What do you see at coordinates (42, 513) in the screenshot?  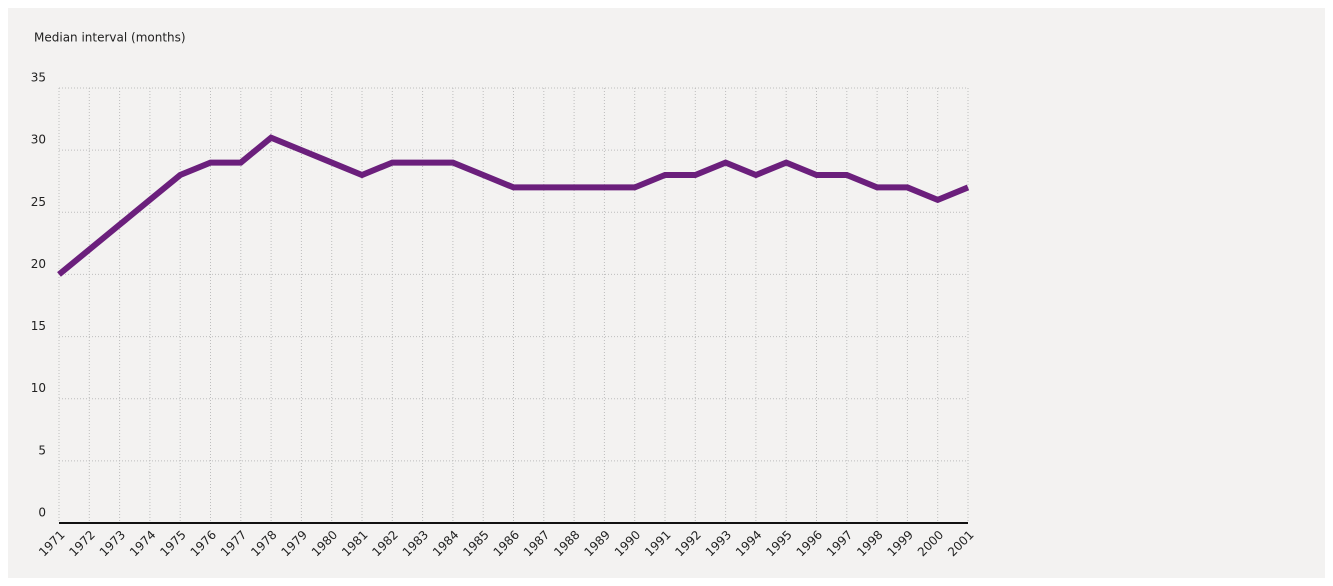 I see `y-tick-label: 0` at bounding box center [42, 513].